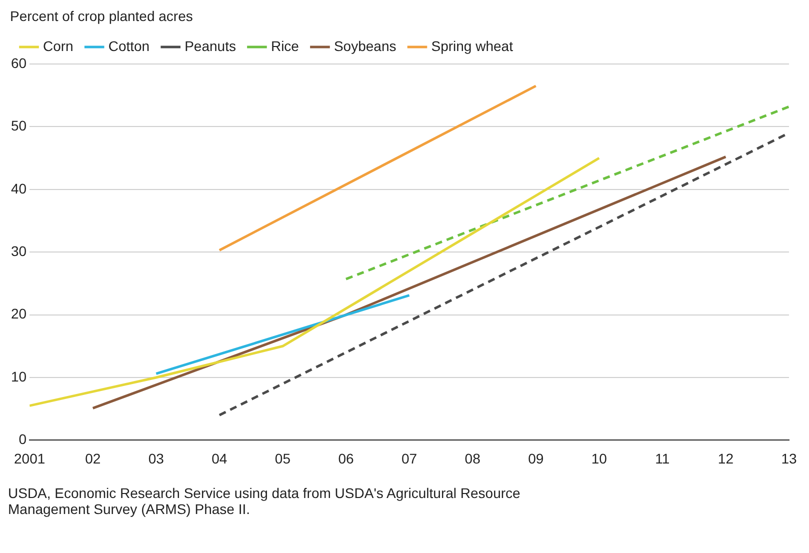 The image size is (809, 553). What do you see at coordinates (472, 46) in the screenshot?
I see `legend-label: Spring wheat` at bounding box center [472, 46].